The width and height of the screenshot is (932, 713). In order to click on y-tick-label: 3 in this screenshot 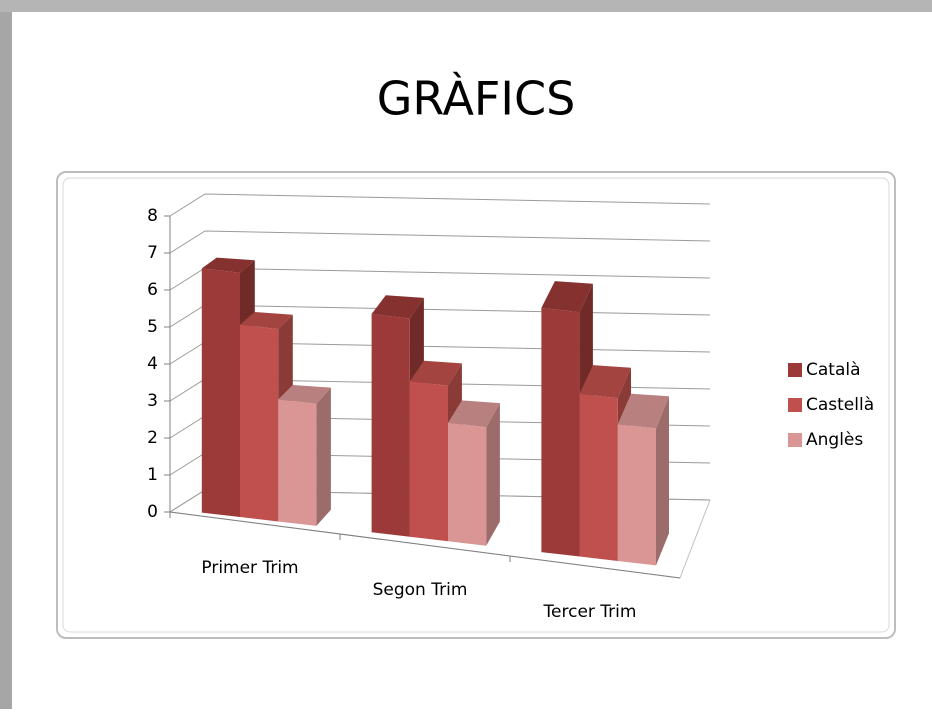, I will do `click(152, 401)`.